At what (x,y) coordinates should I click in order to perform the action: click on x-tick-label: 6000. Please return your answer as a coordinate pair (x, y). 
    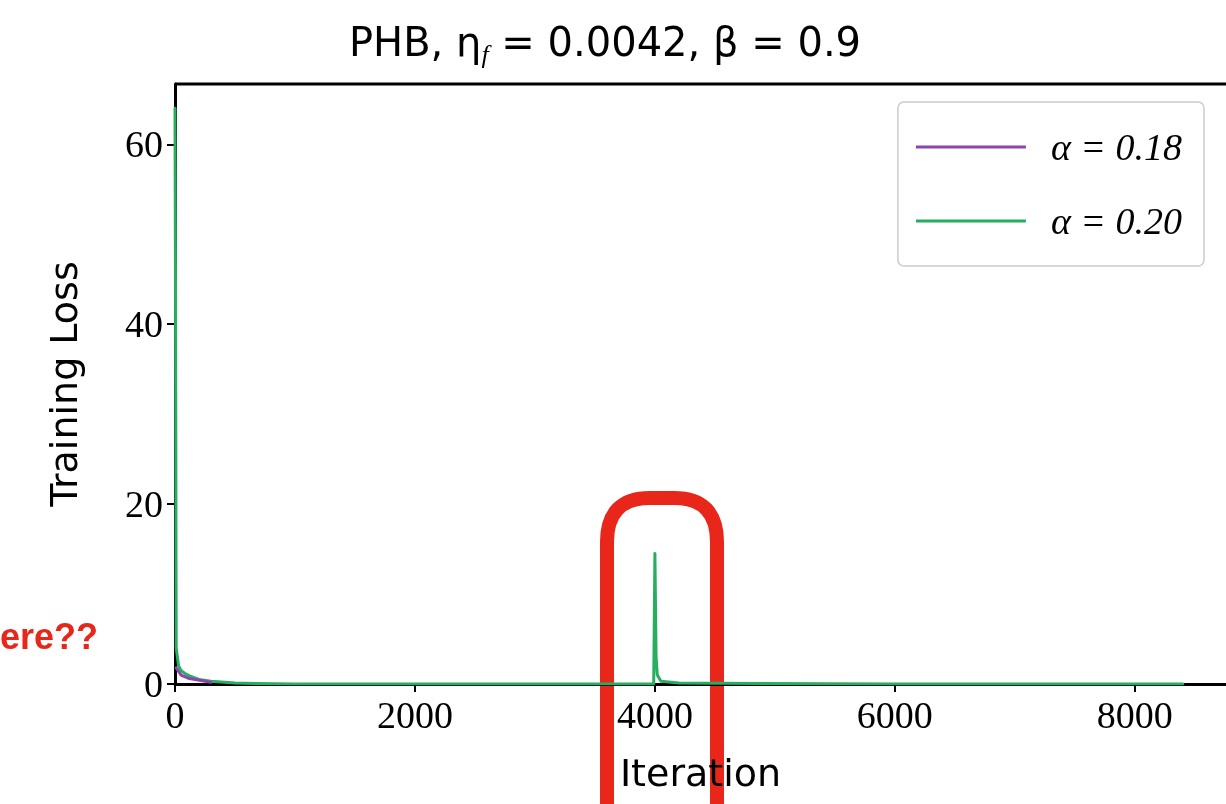
    Looking at the image, I should click on (894, 715).